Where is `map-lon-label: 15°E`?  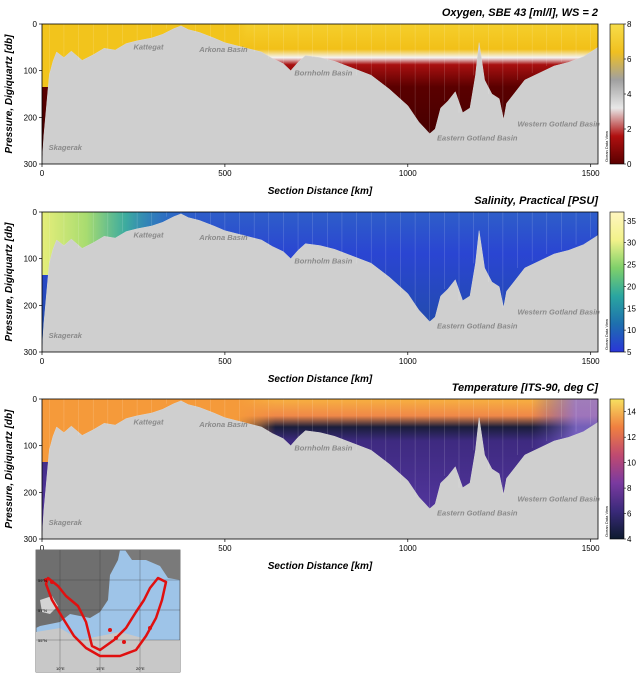 map-lon-label: 15°E is located at coordinates (100, 668).